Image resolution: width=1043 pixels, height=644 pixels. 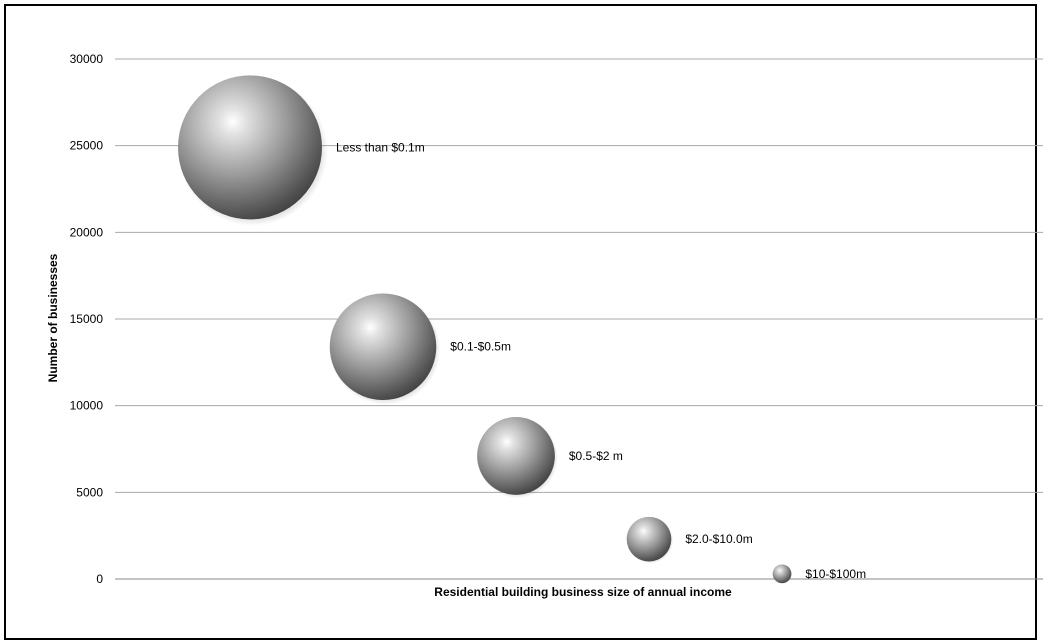 What do you see at coordinates (89, 492) in the screenshot?
I see `y-tick-label: 5000` at bounding box center [89, 492].